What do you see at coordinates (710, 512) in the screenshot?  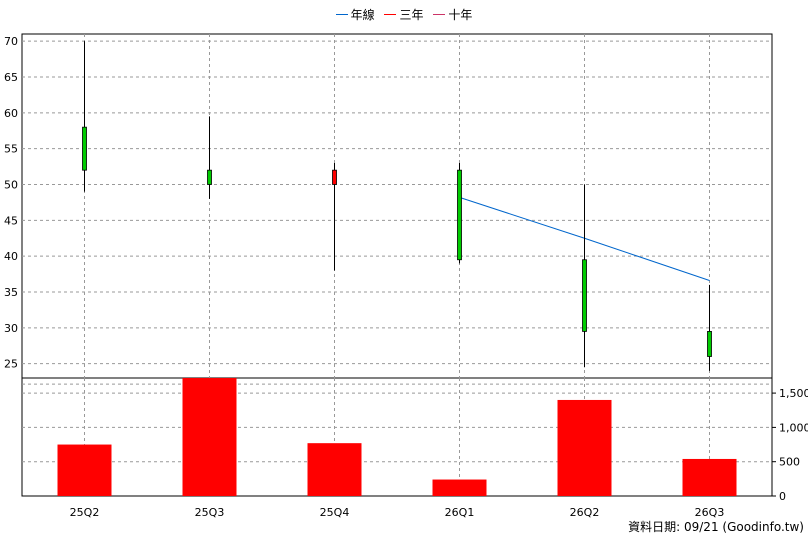 I see `x-tick-label: 26Q3` at bounding box center [710, 512].